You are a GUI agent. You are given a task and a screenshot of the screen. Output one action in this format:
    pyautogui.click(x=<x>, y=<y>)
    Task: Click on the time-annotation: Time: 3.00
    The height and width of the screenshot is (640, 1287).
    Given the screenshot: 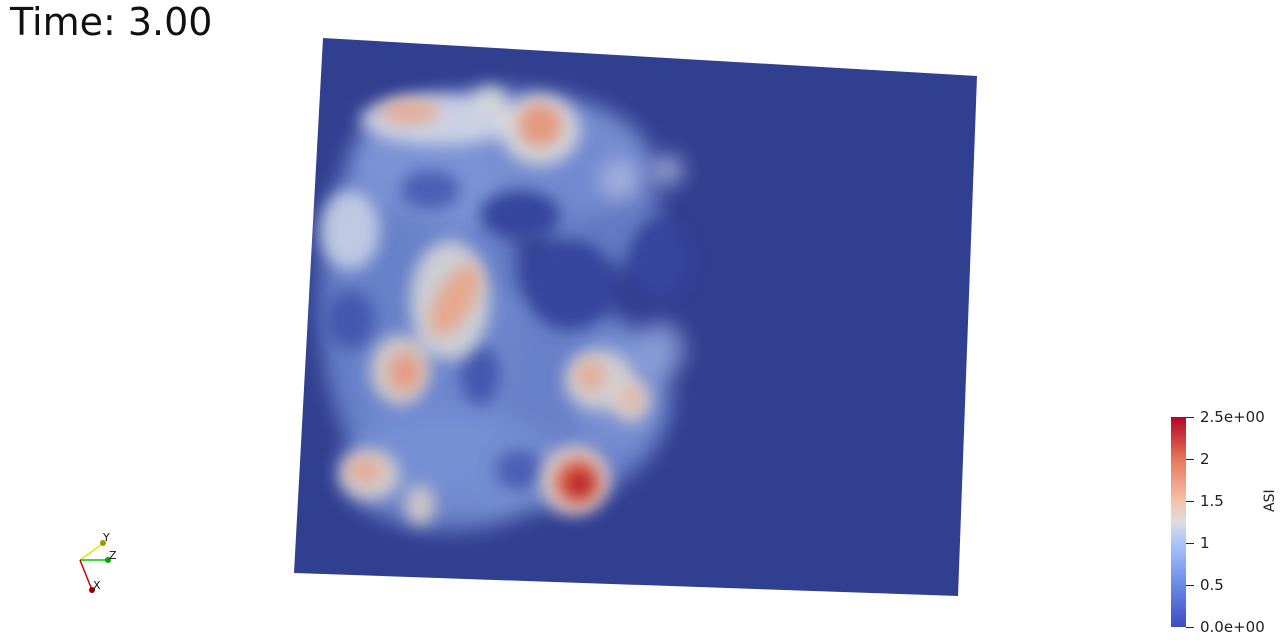 What is the action you would take?
    pyautogui.click(x=111, y=22)
    